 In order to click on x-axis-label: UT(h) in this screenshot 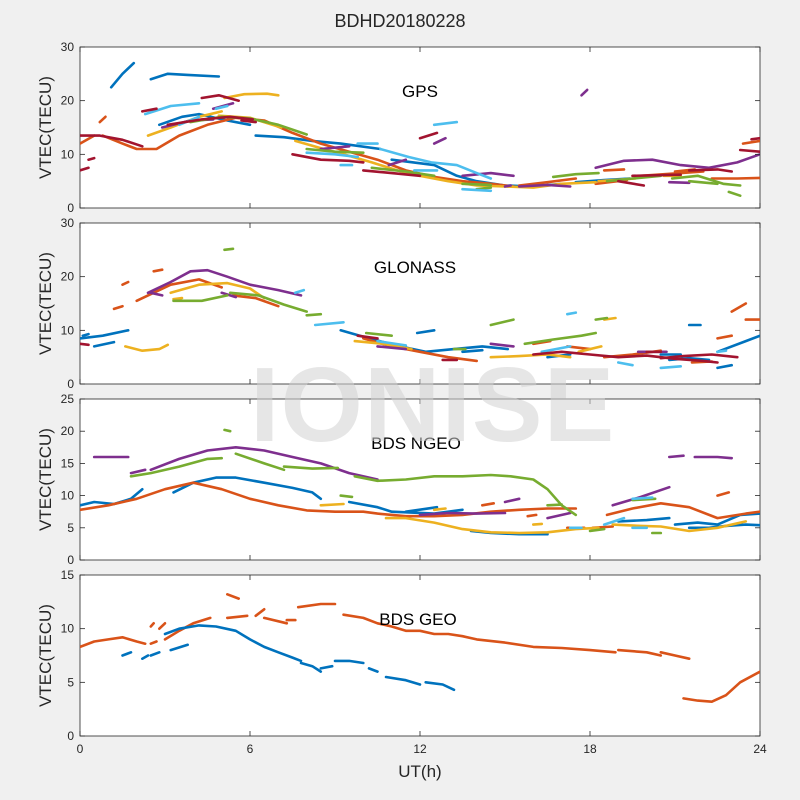, I will do `click(419, 771)`.